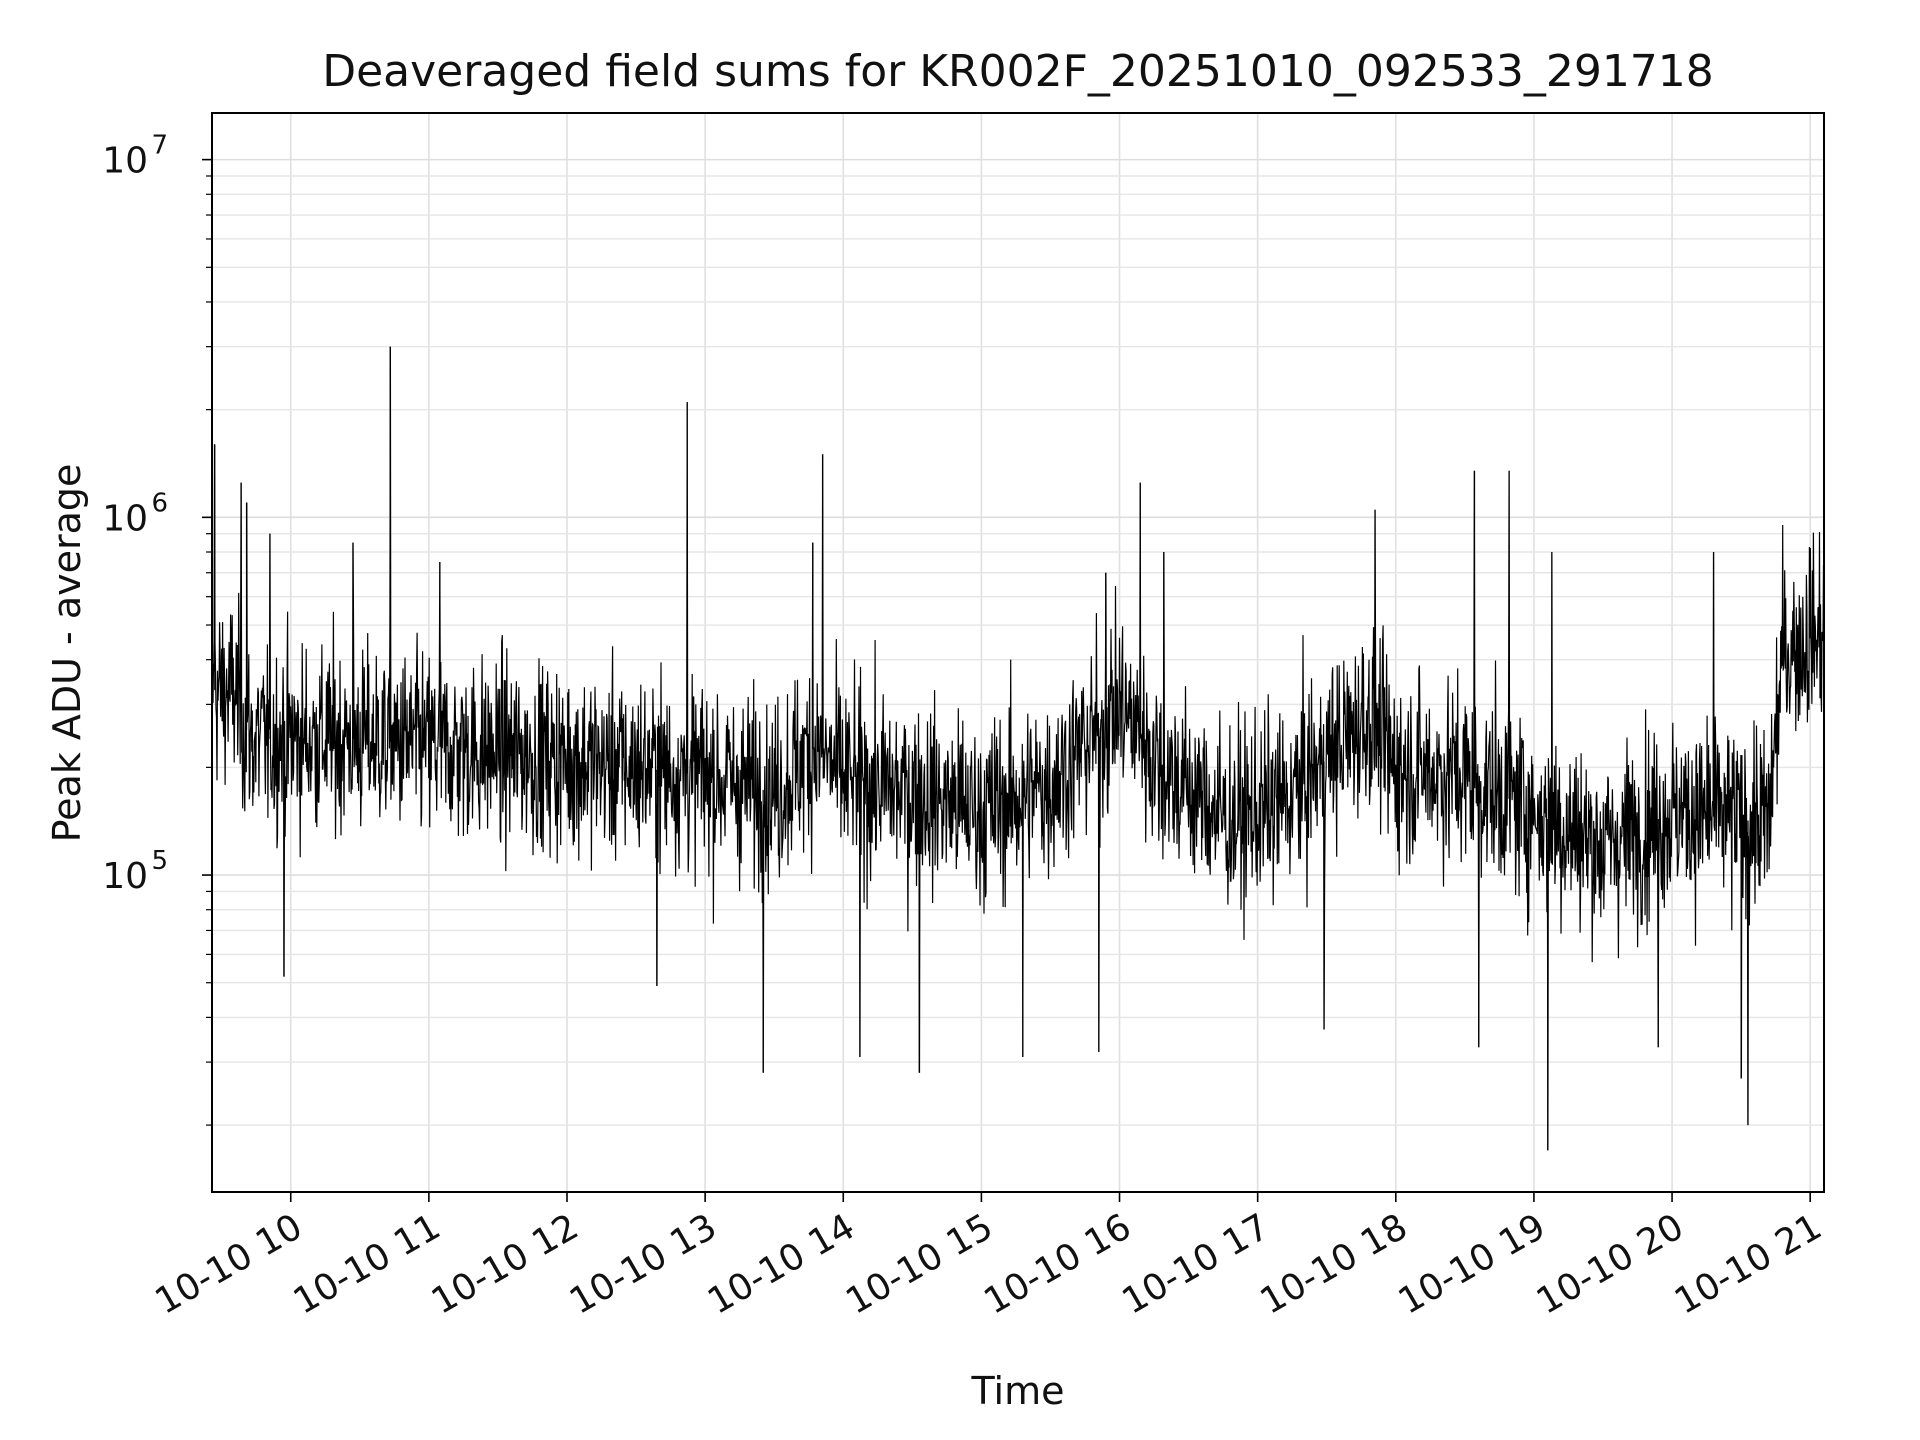 The height and width of the screenshot is (1440, 1920). I want to click on y-tick-exponent: 7, so click(159, 146).